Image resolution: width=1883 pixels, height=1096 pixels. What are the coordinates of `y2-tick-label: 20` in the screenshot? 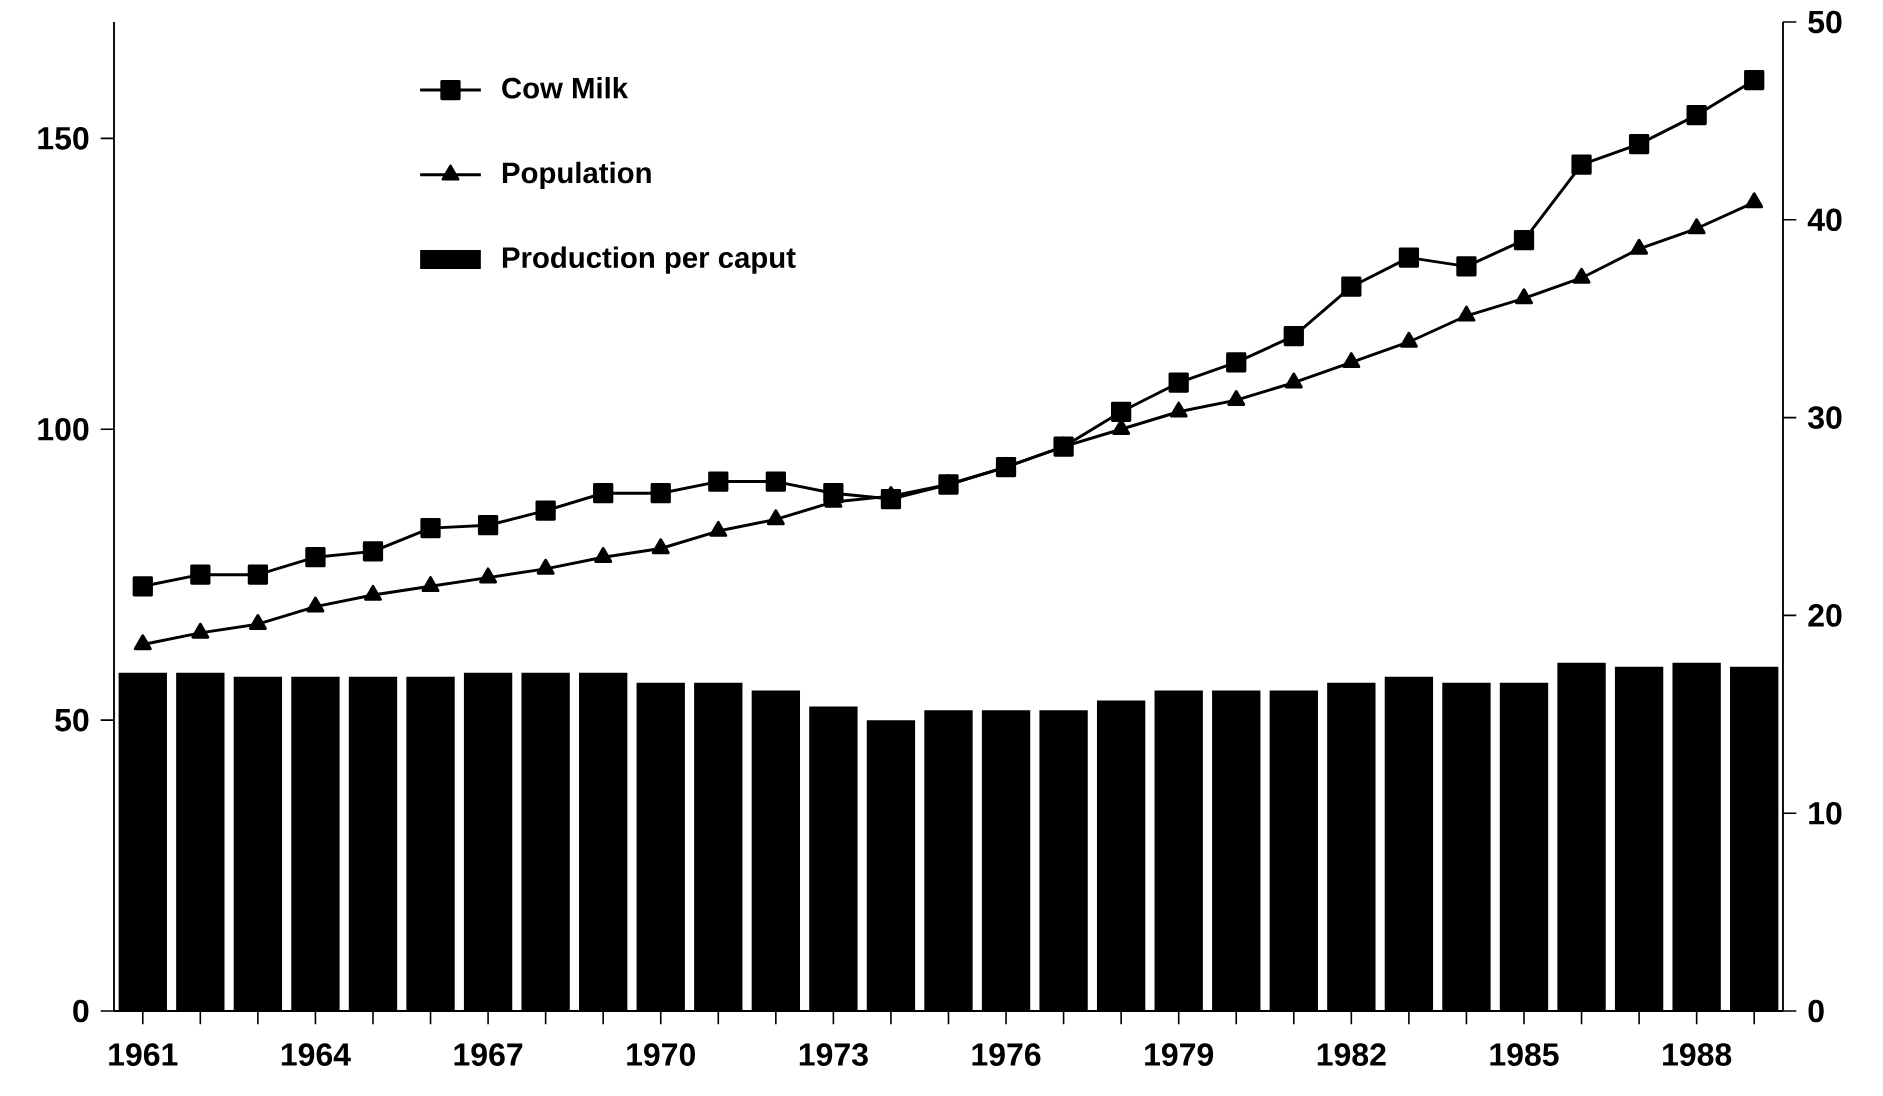 It's located at (1825, 615).